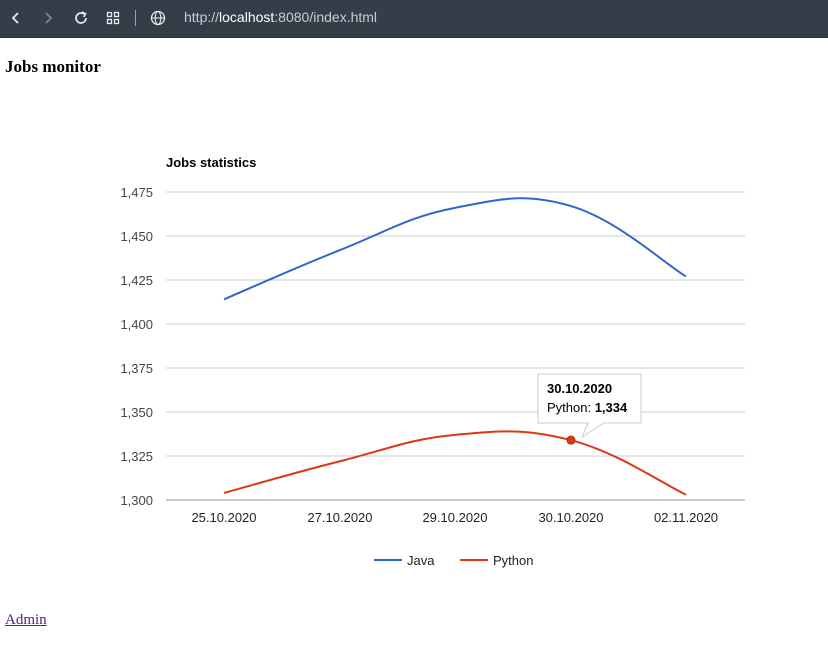  What do you see at coordinates (136, 500) in the screenshot?
I see `y-tick-label: 1,300` at bounding box center [136, 500].